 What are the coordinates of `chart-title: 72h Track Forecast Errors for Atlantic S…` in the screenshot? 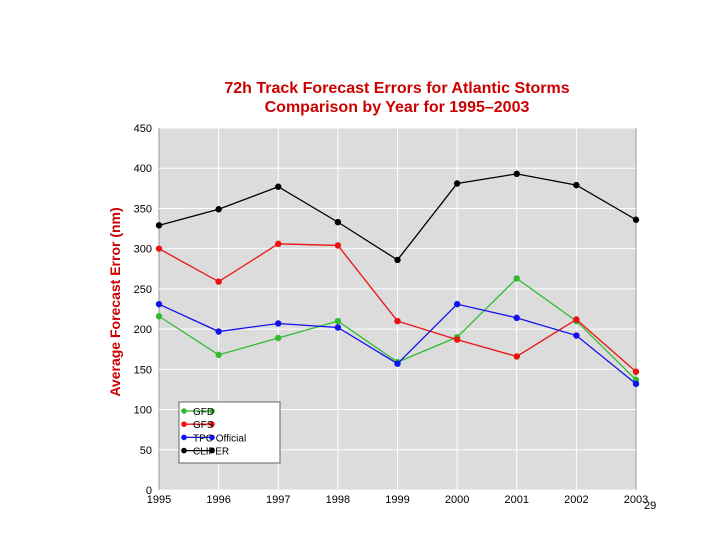 It's located at (397, 88).